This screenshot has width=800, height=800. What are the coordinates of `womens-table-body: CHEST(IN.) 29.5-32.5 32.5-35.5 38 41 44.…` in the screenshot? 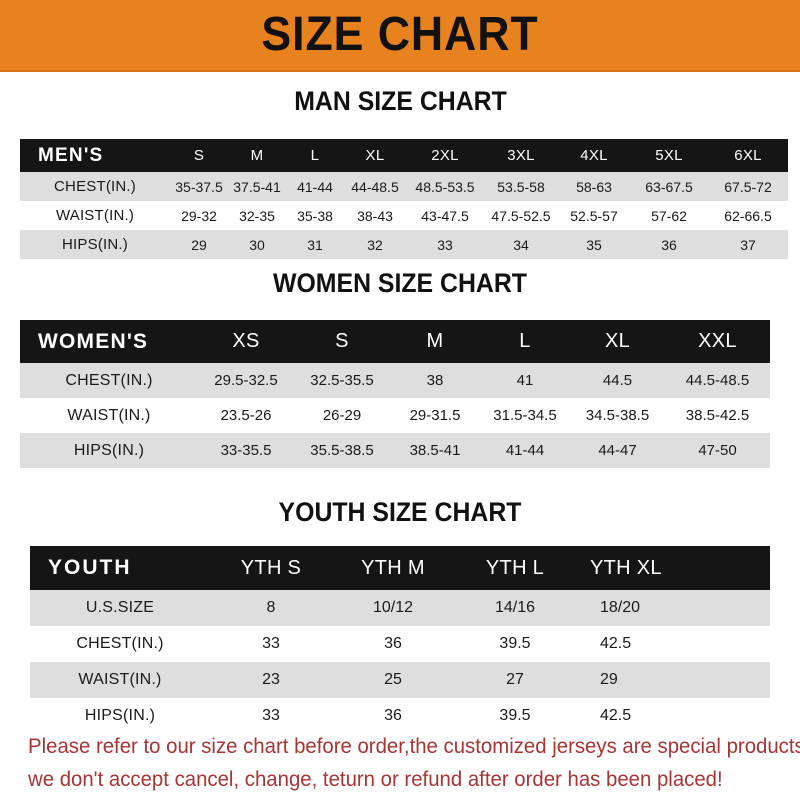 It's located at (395, 415).